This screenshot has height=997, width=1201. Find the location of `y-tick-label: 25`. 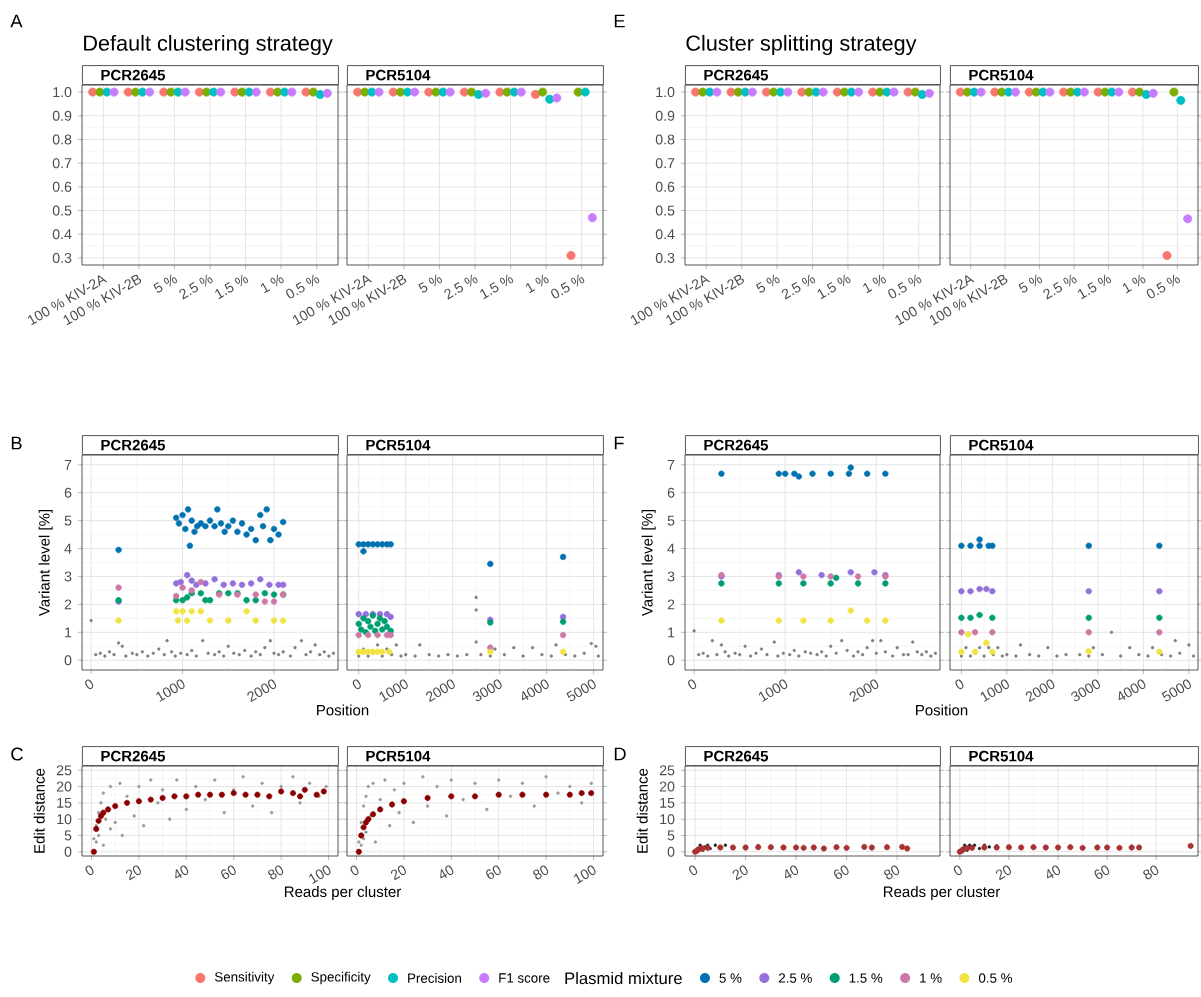

y-tick-label: 25 is located at coordinates (64, 770).